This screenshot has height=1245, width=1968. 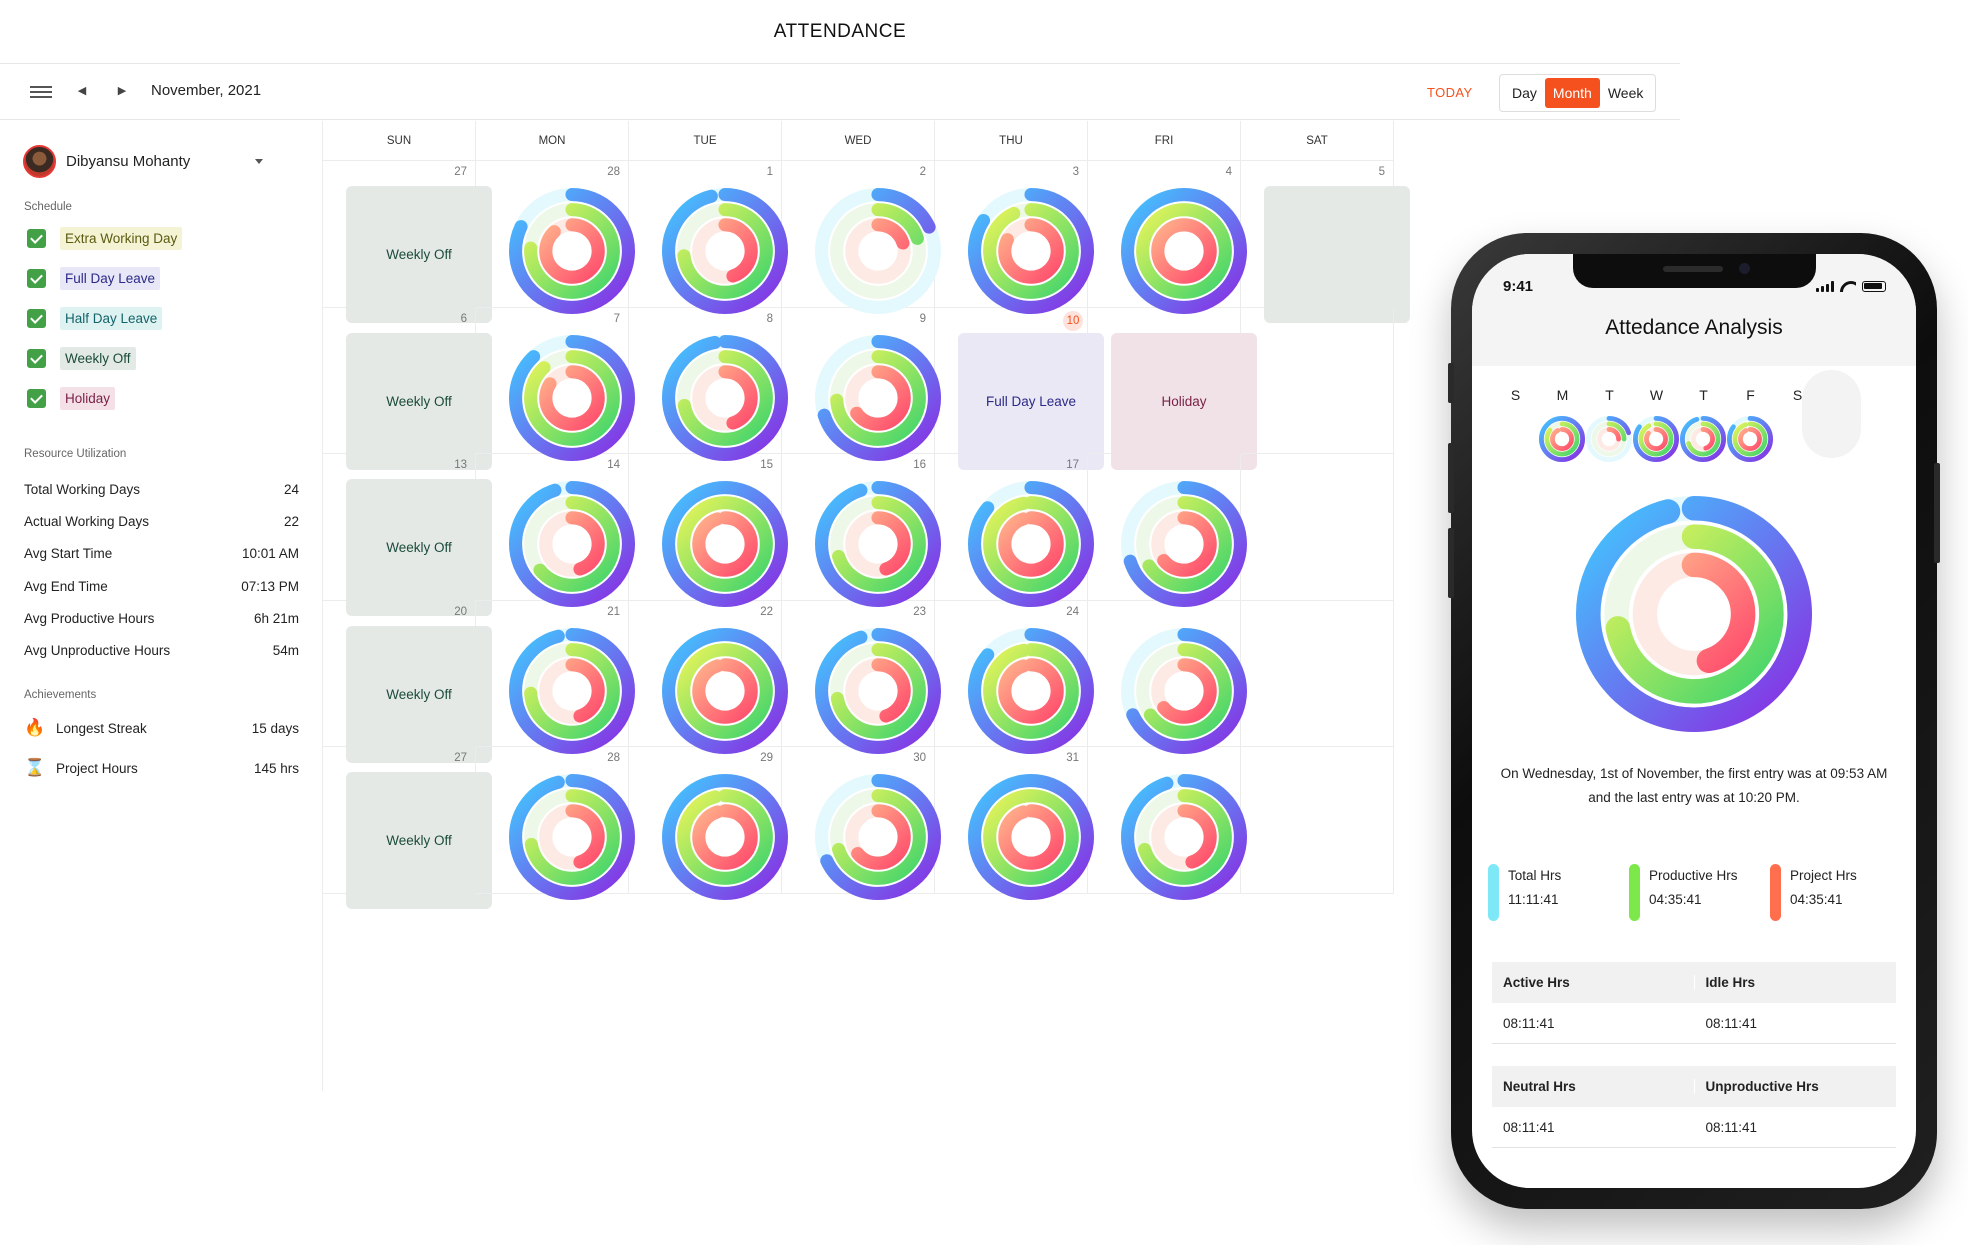 I want to click on schedule-filter-weekly-off: Weekly Off, so click(x=81, y=358).